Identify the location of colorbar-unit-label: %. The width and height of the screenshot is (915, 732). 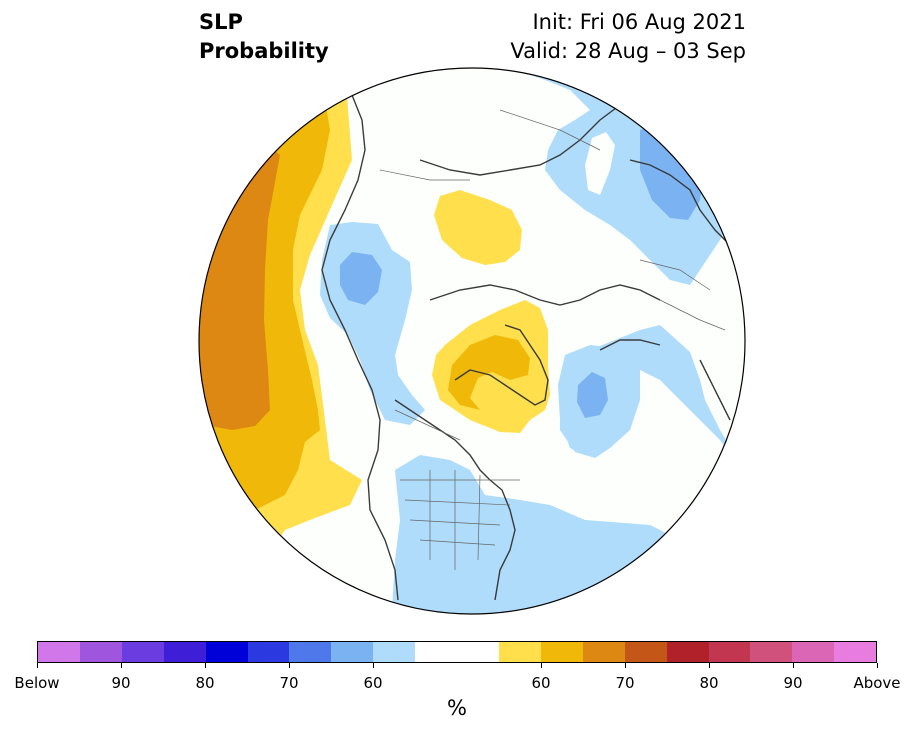
(457, 708).